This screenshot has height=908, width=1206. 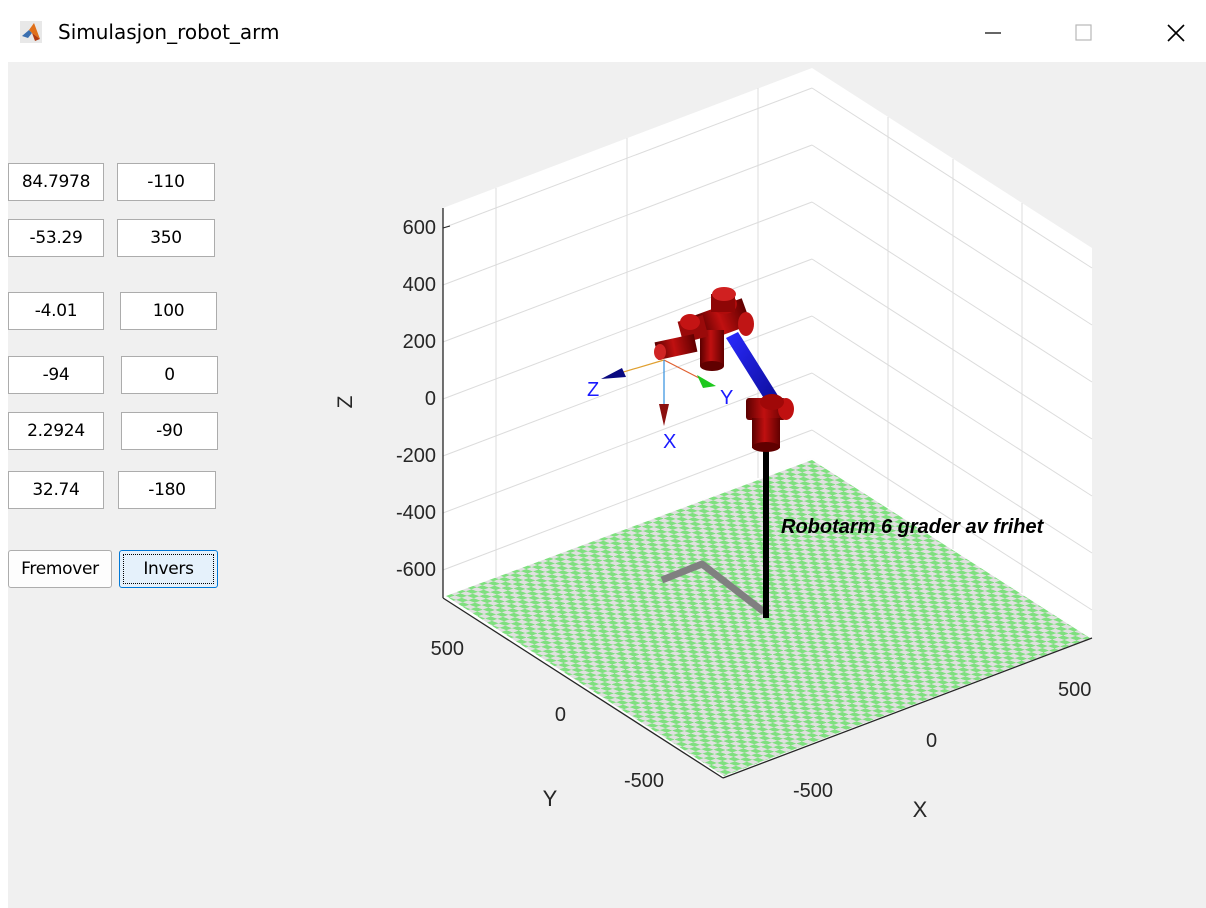 I want to click on window-title: Simulasjon_robot_arm, so click(x=169, y=32).